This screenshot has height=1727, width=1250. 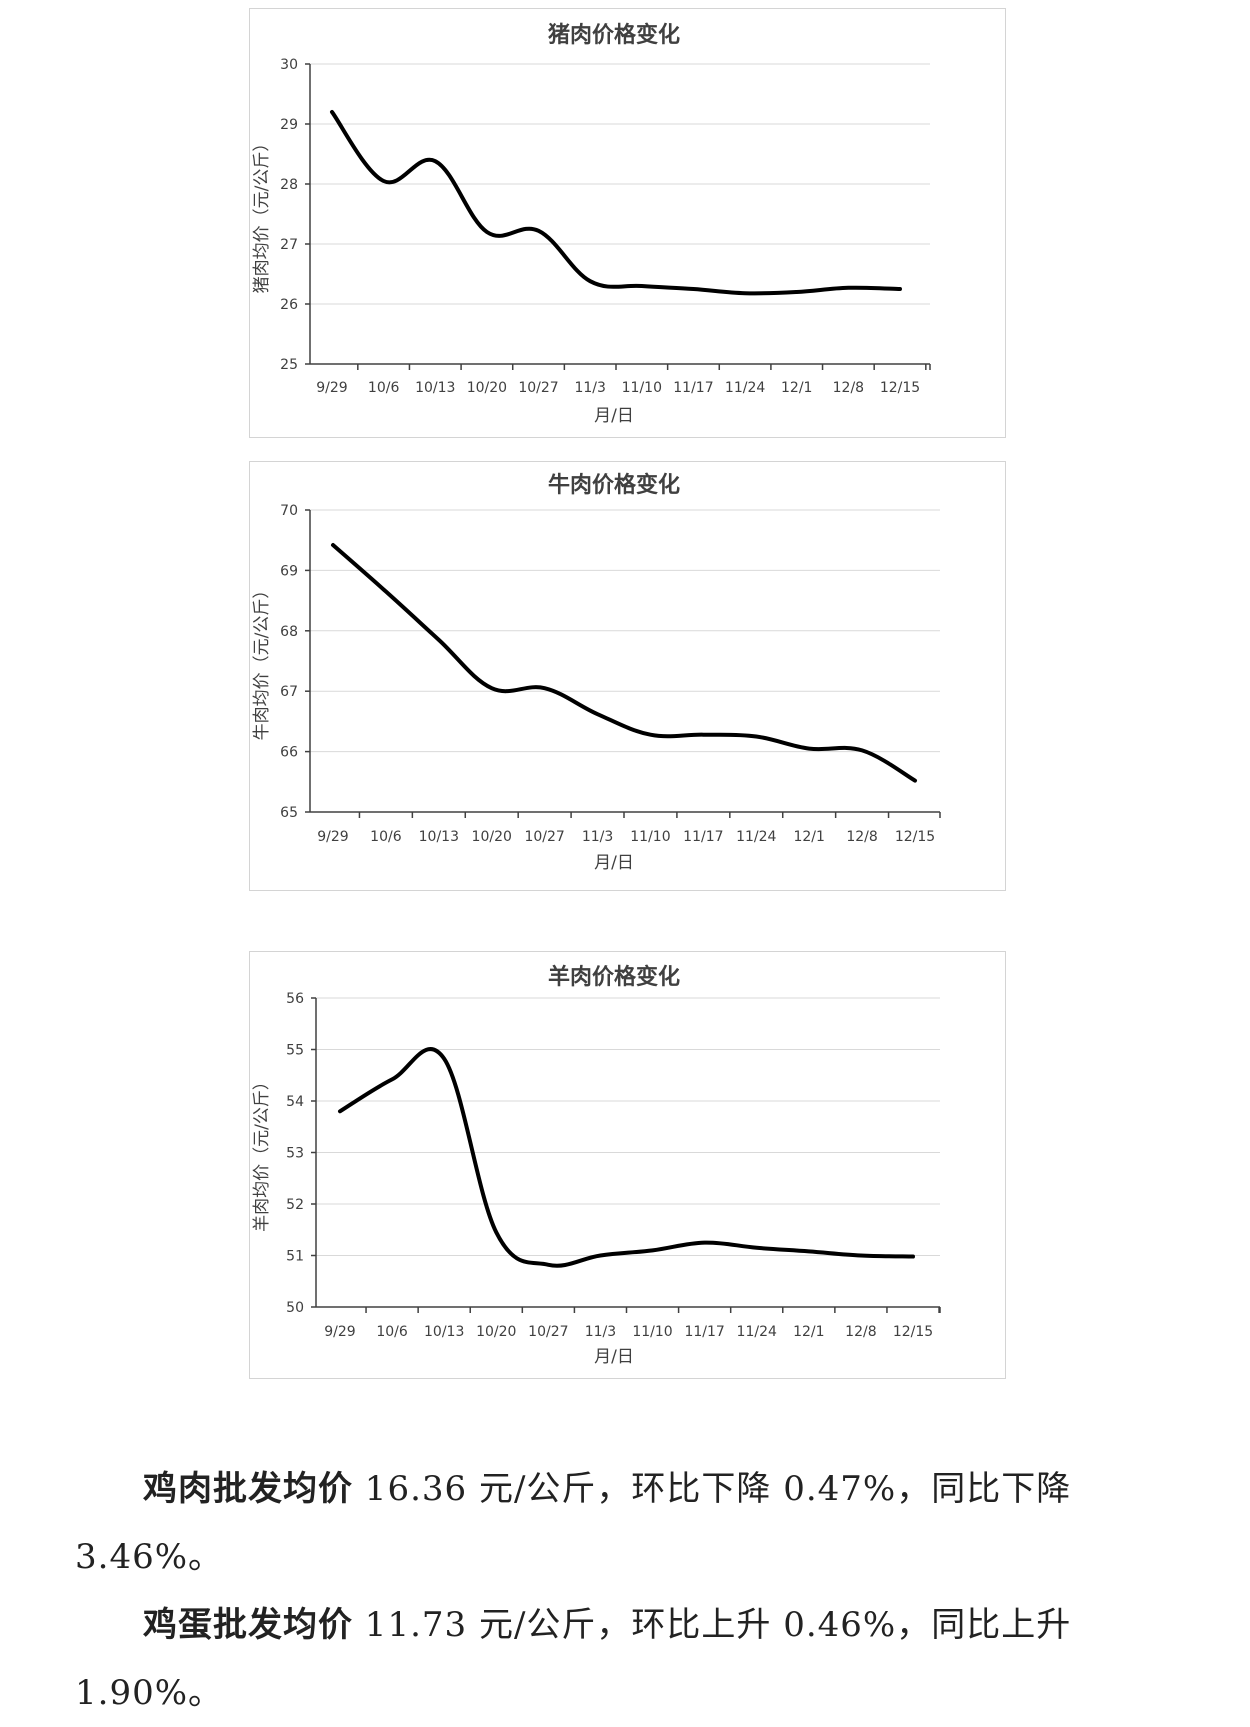 I want to click on y-tick-label: 54, so click(x=295, y=1102).